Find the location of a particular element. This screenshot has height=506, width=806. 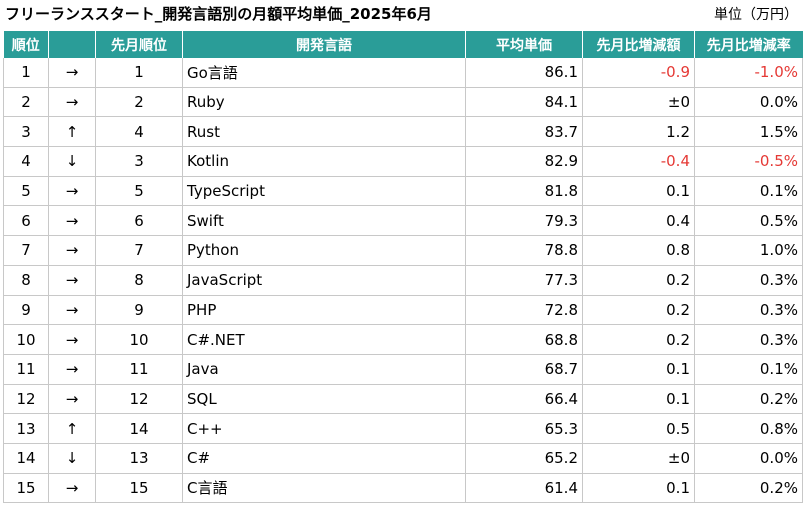

chart-title: フリーランススタート_開発言語別の月額平均単価_2025年6月 is located at coordinates (218, 14).